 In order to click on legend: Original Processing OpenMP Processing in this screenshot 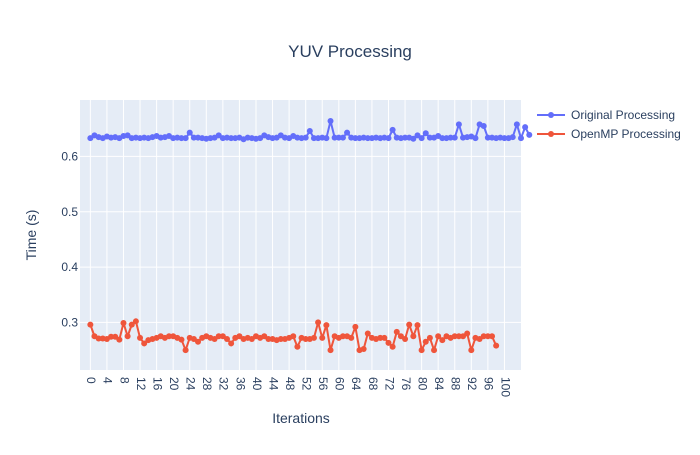, I will do `click(609, 124)`.